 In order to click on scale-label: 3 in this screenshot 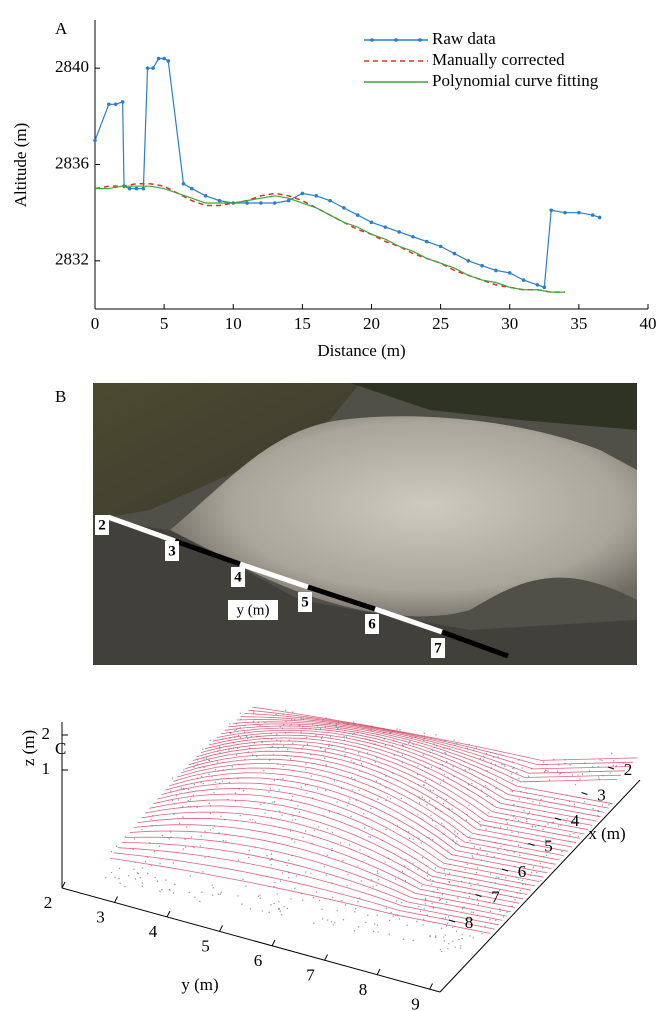, I will do `click(172, 551)`.